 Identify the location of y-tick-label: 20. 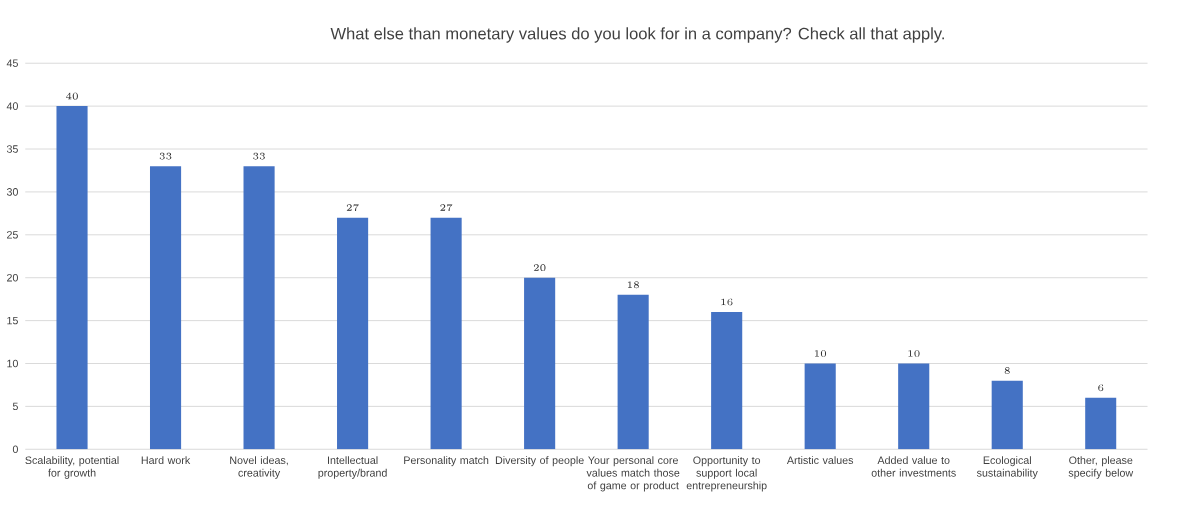
(12, 277).